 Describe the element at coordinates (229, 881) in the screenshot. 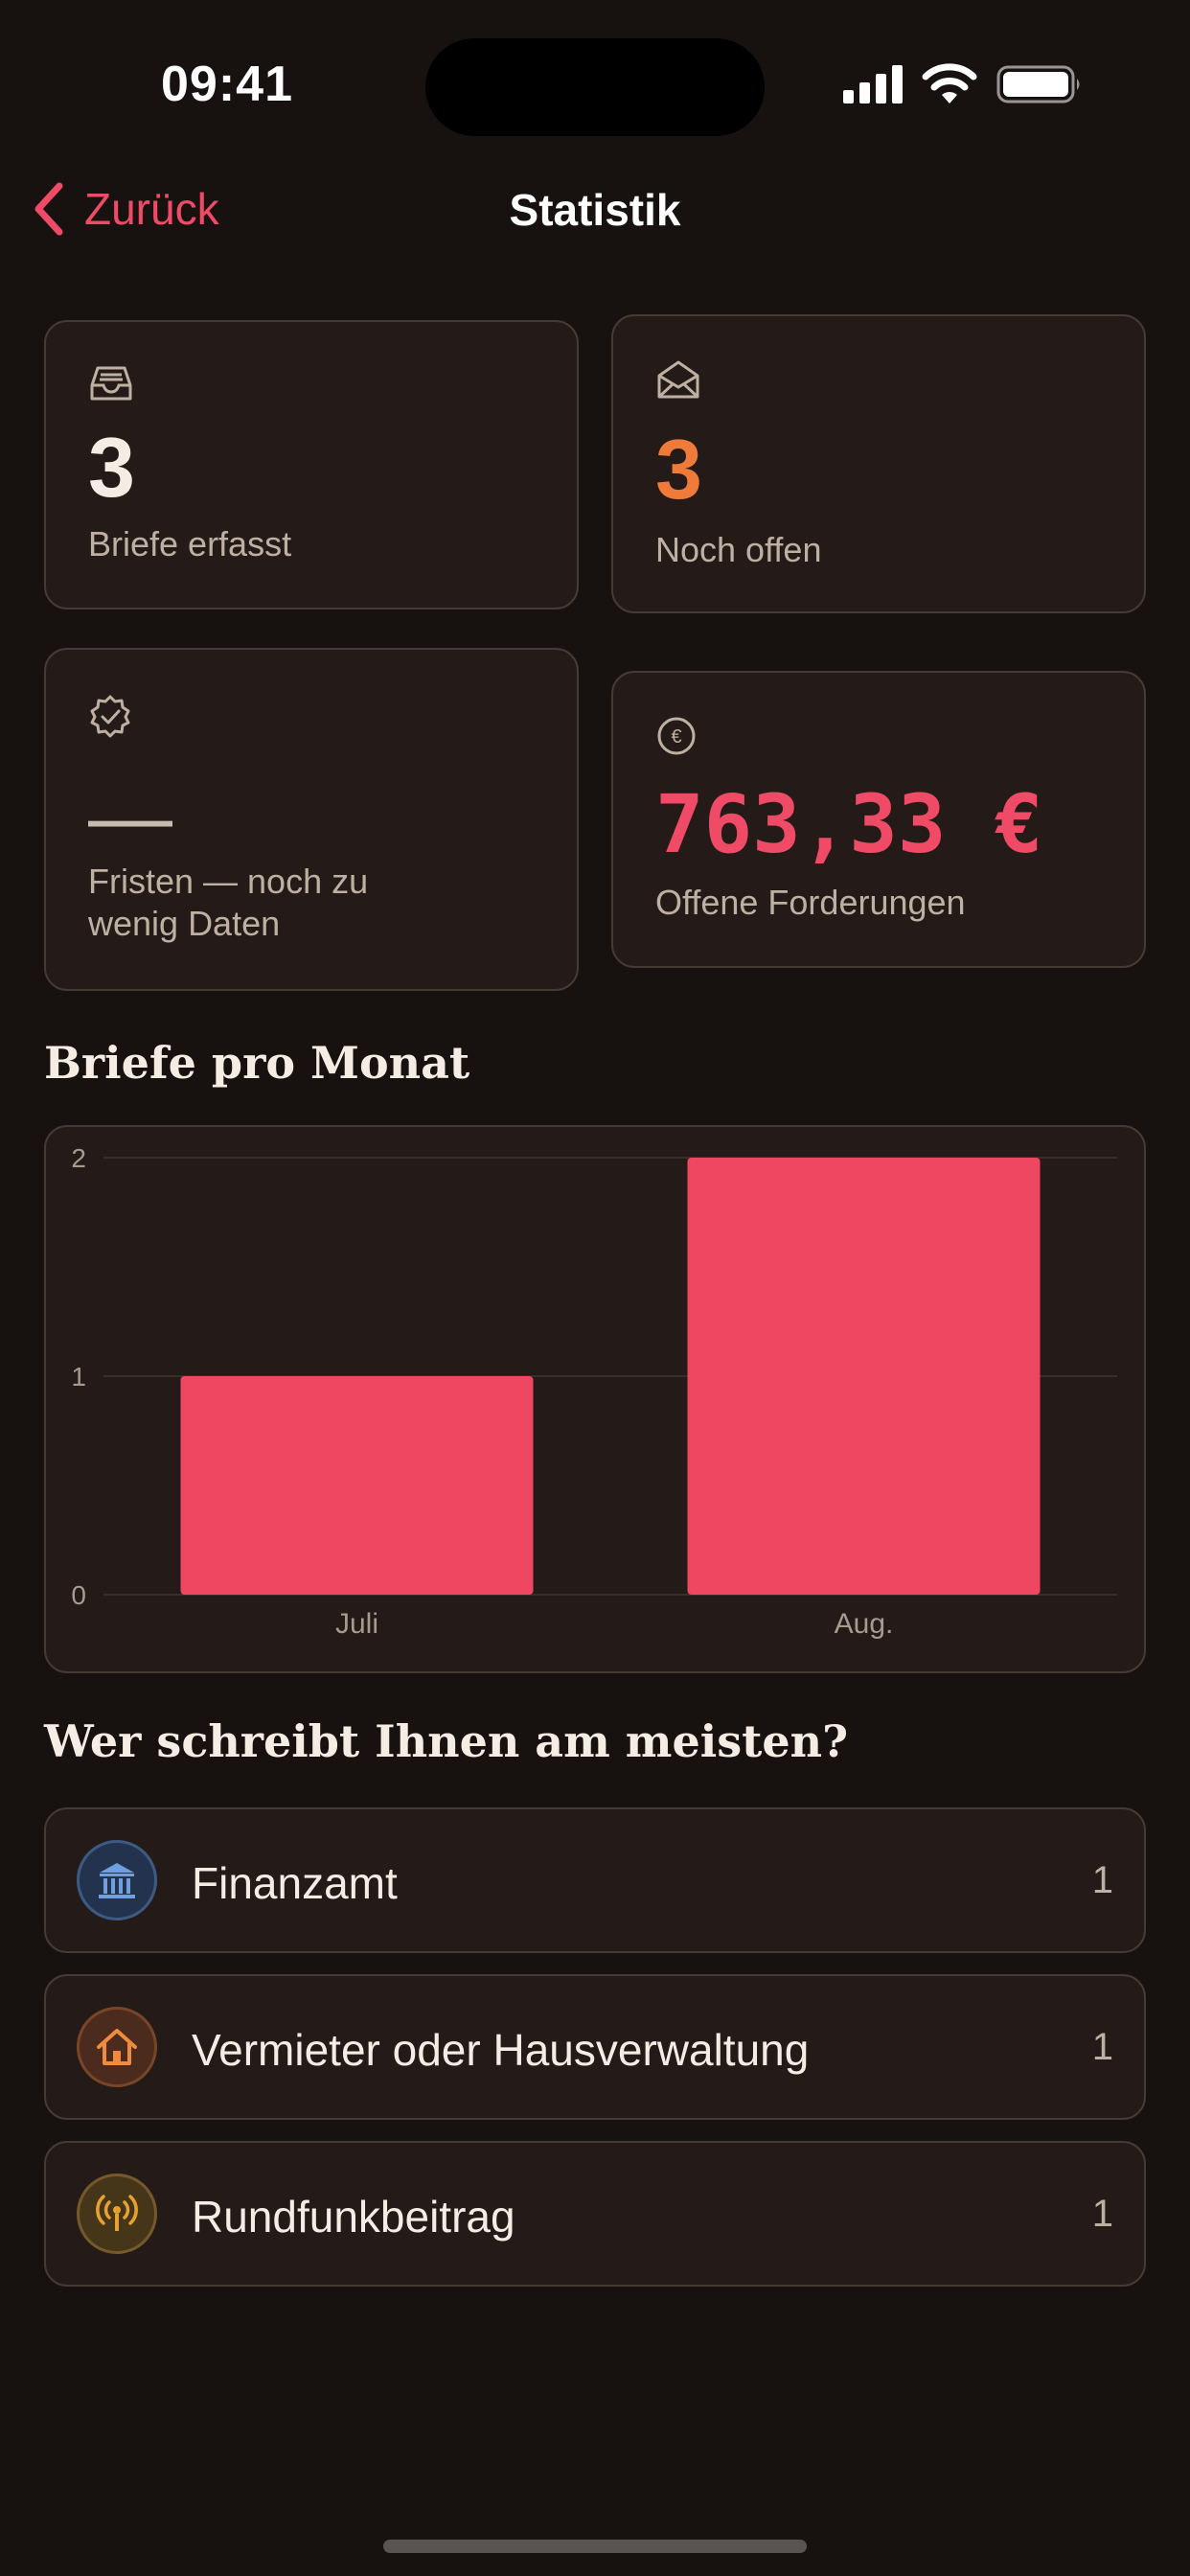

I see `deadlines-label-line1: Fristen — noch zu` at that location.